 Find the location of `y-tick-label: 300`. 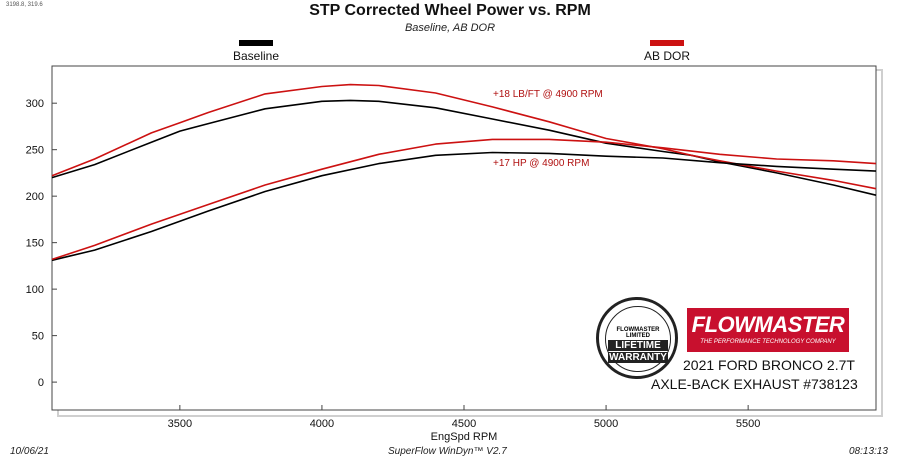

y-tick-label: 300 is located at coordinates (35, 104).